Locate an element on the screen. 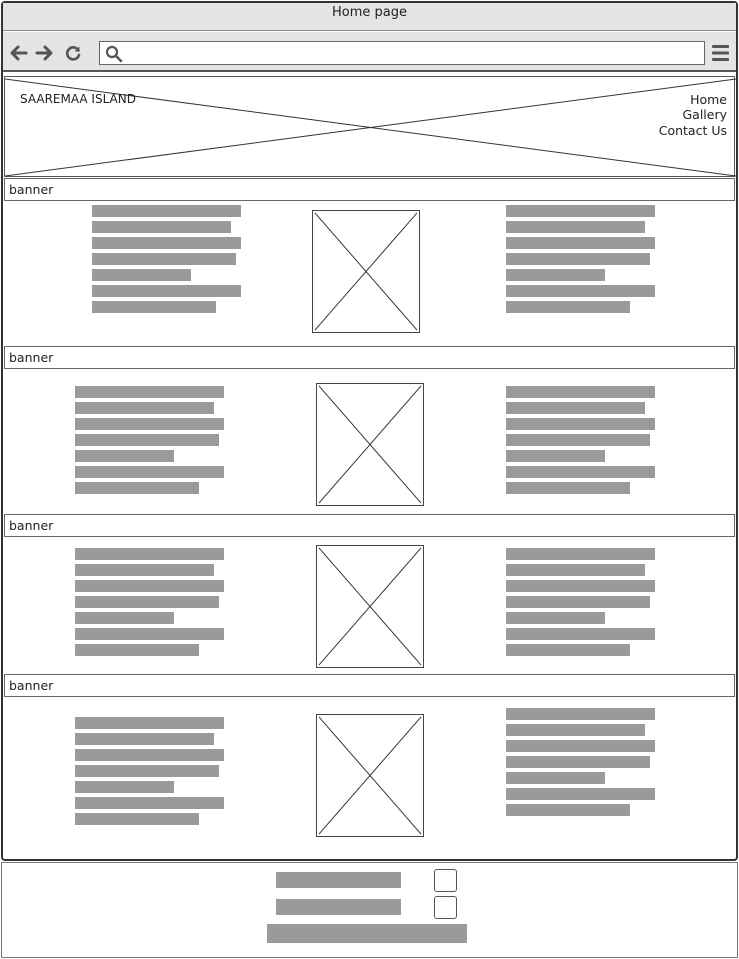  search-icon is located at coordinates (114, 54).